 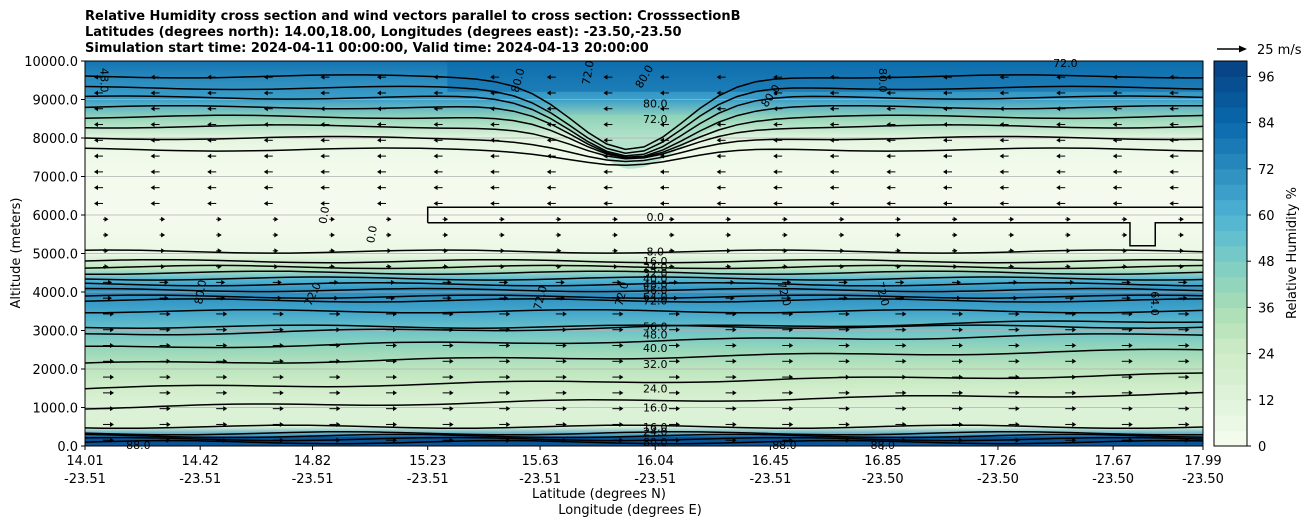 What do you see at coordinates (644, 141) in the screenshot?
I see `humidity-upper-dip` at bounding box center [644, 141].